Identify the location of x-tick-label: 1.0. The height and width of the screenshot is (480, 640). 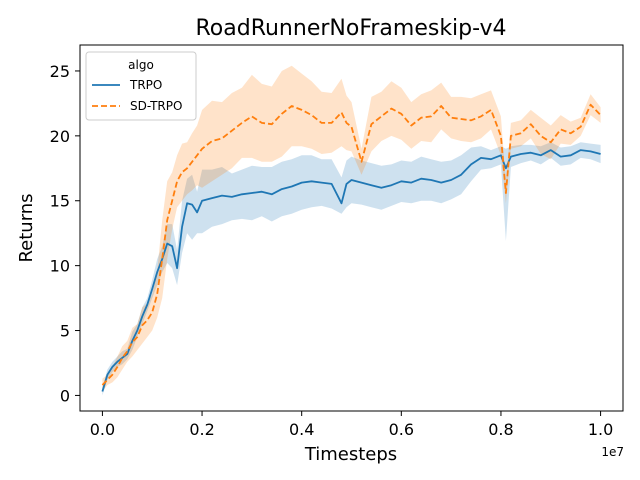
(600, 429).